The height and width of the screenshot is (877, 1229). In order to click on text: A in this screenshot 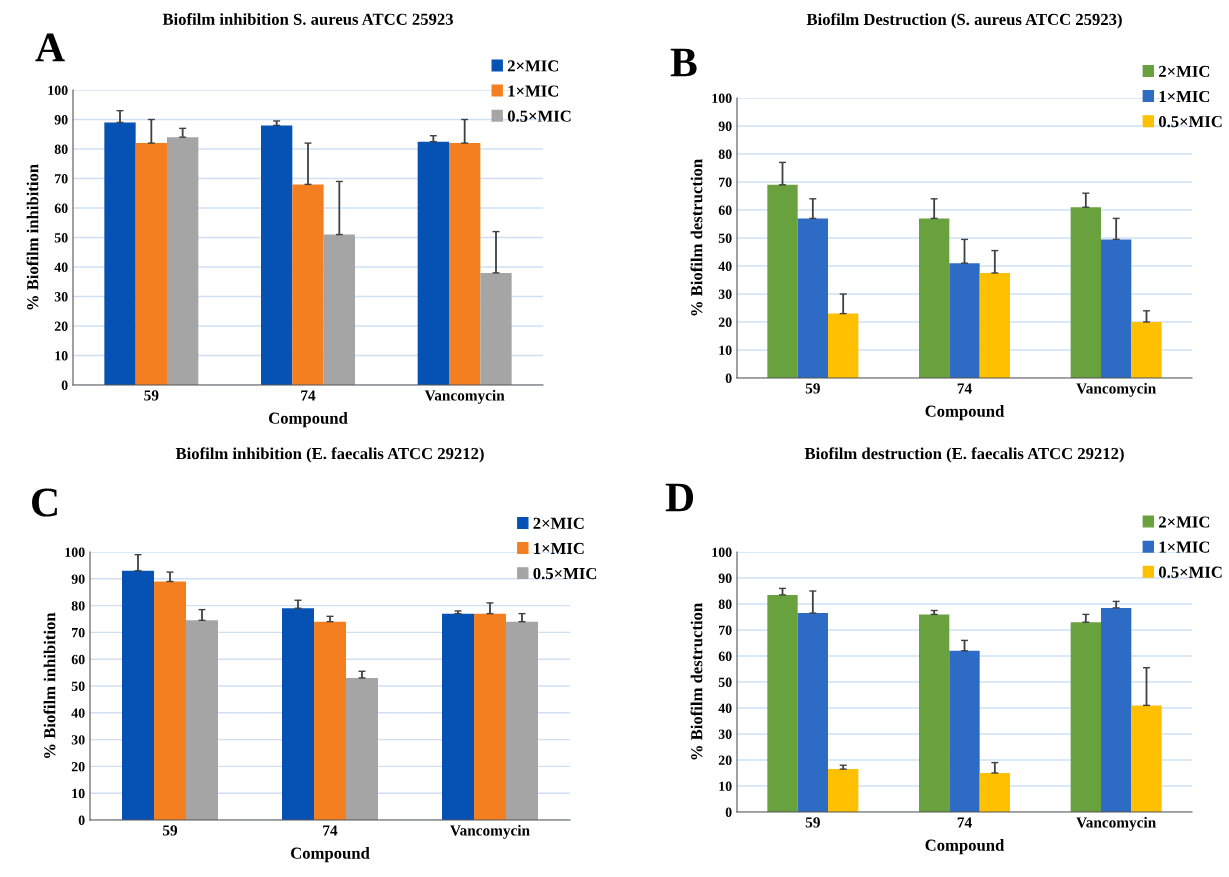, I will do `click(50, 47)`.